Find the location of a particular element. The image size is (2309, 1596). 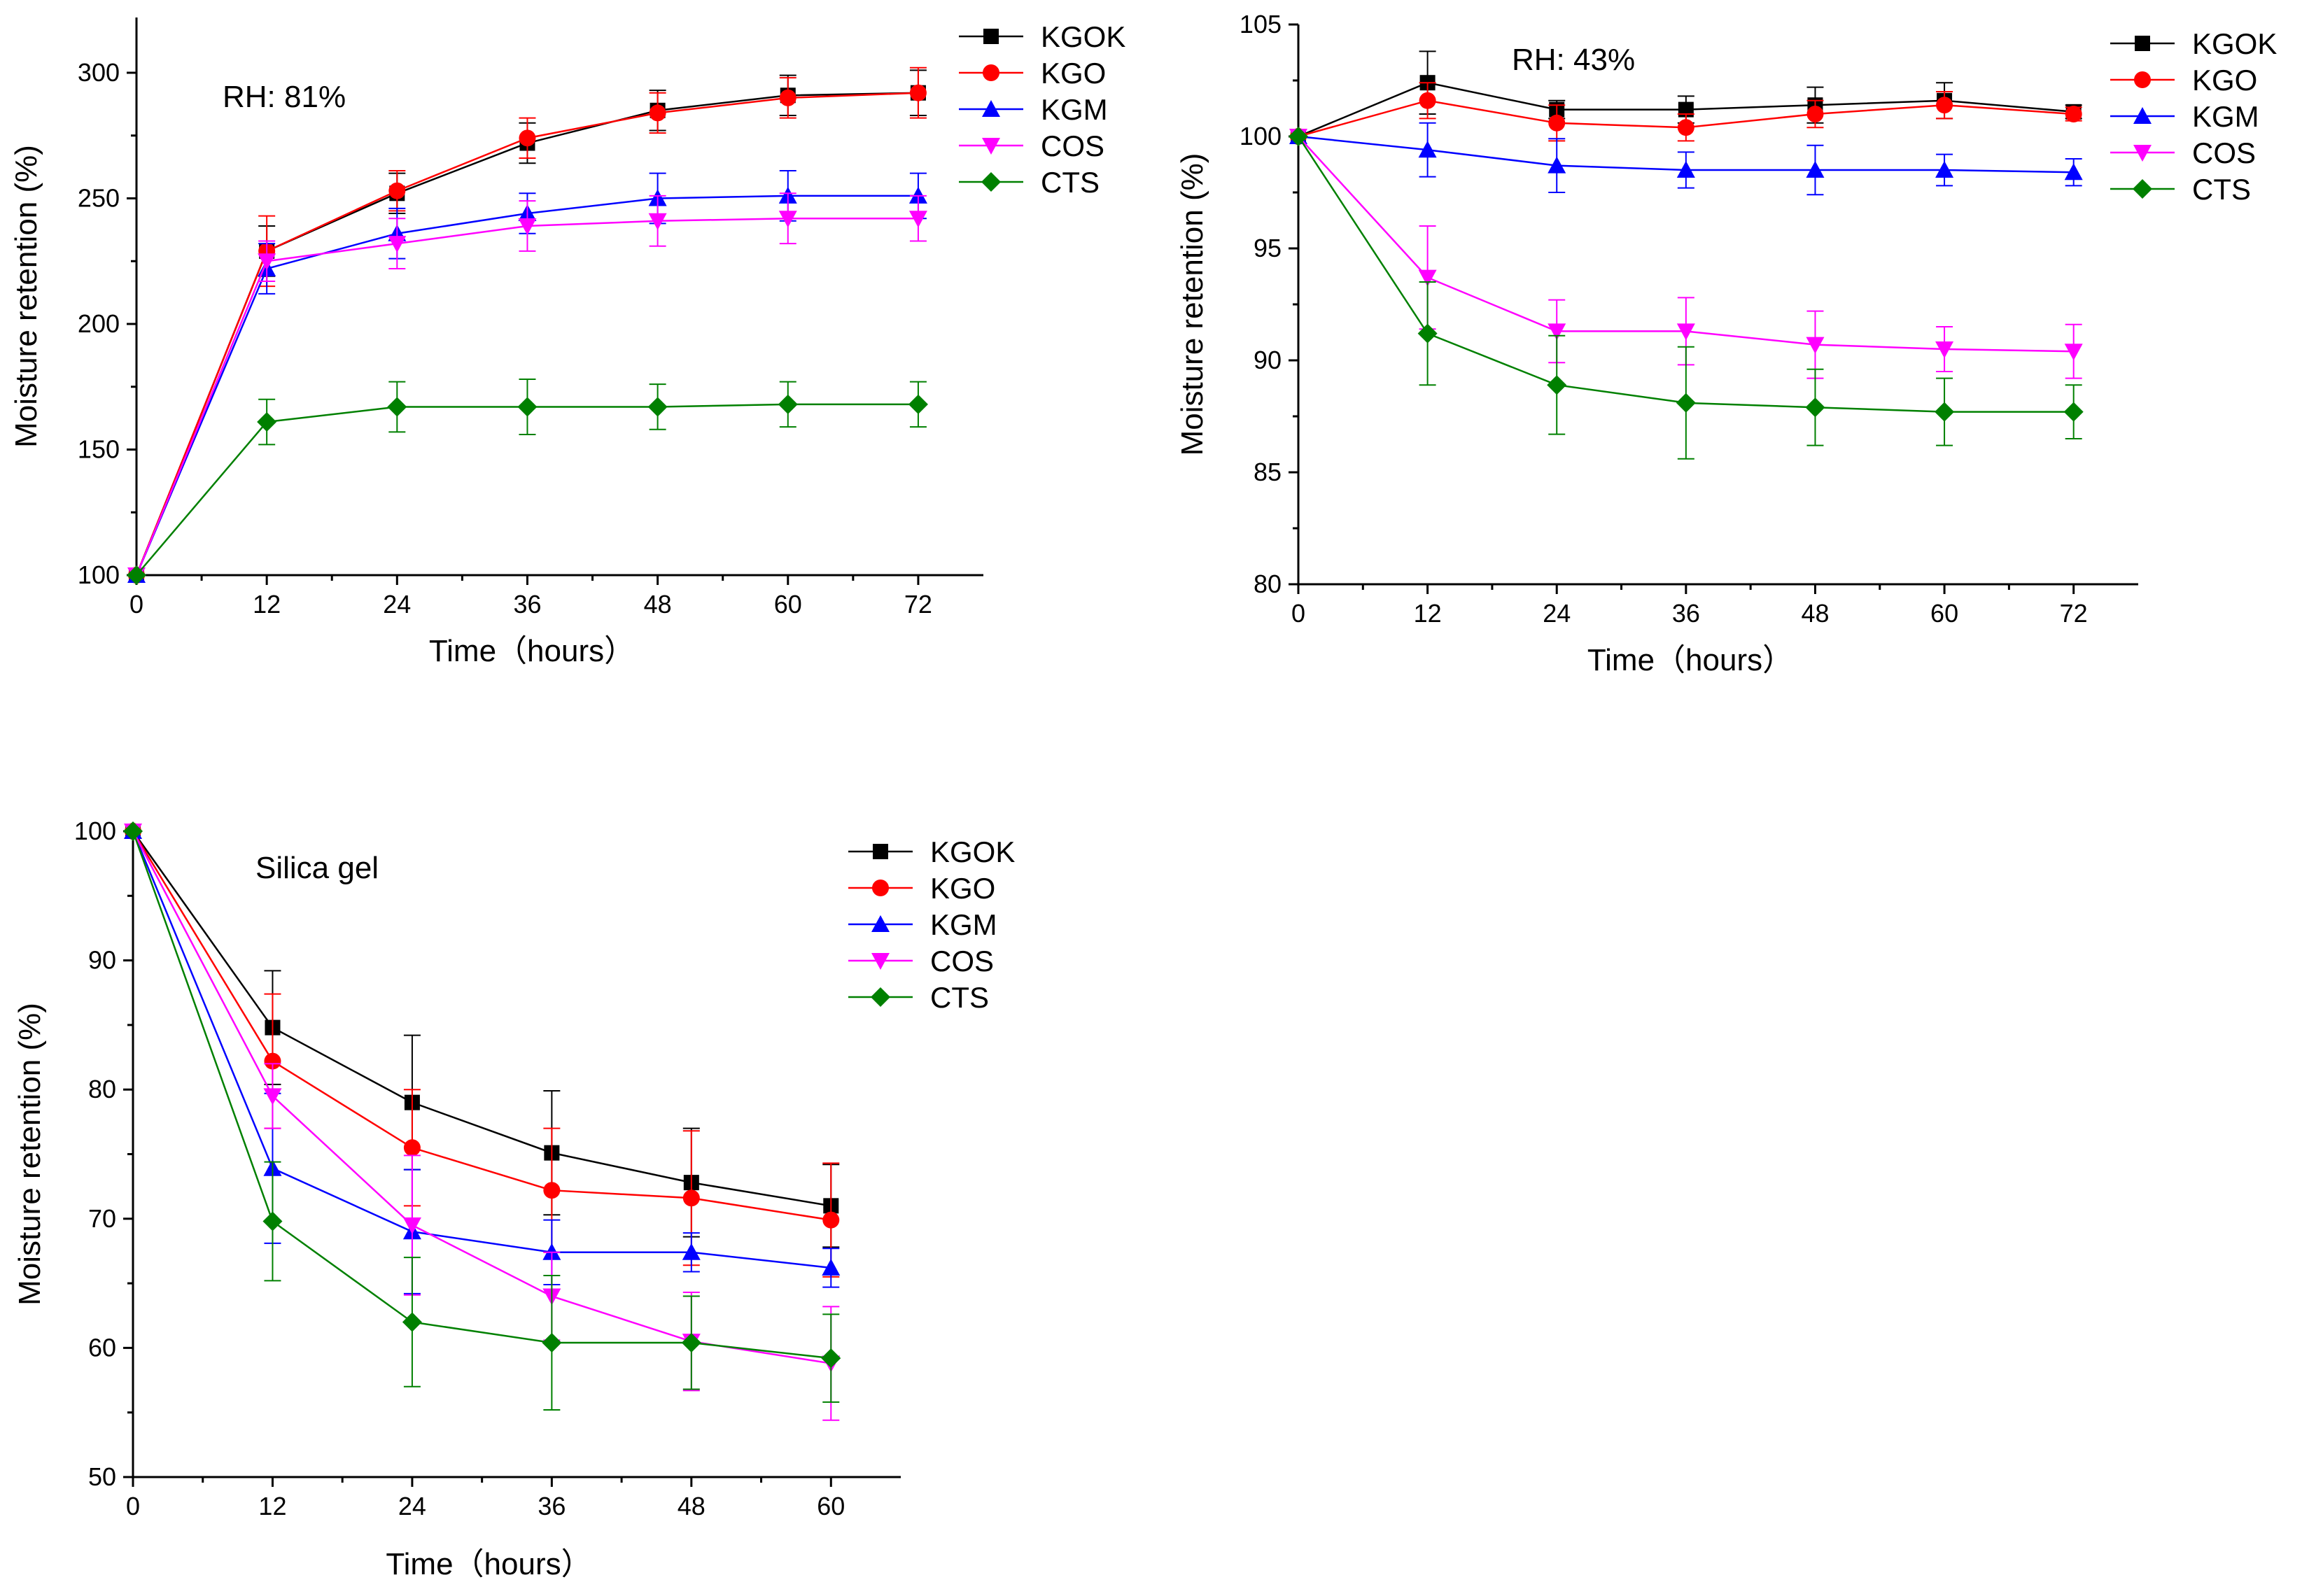

legend-label: CTS is located at coordinates (960, 997).